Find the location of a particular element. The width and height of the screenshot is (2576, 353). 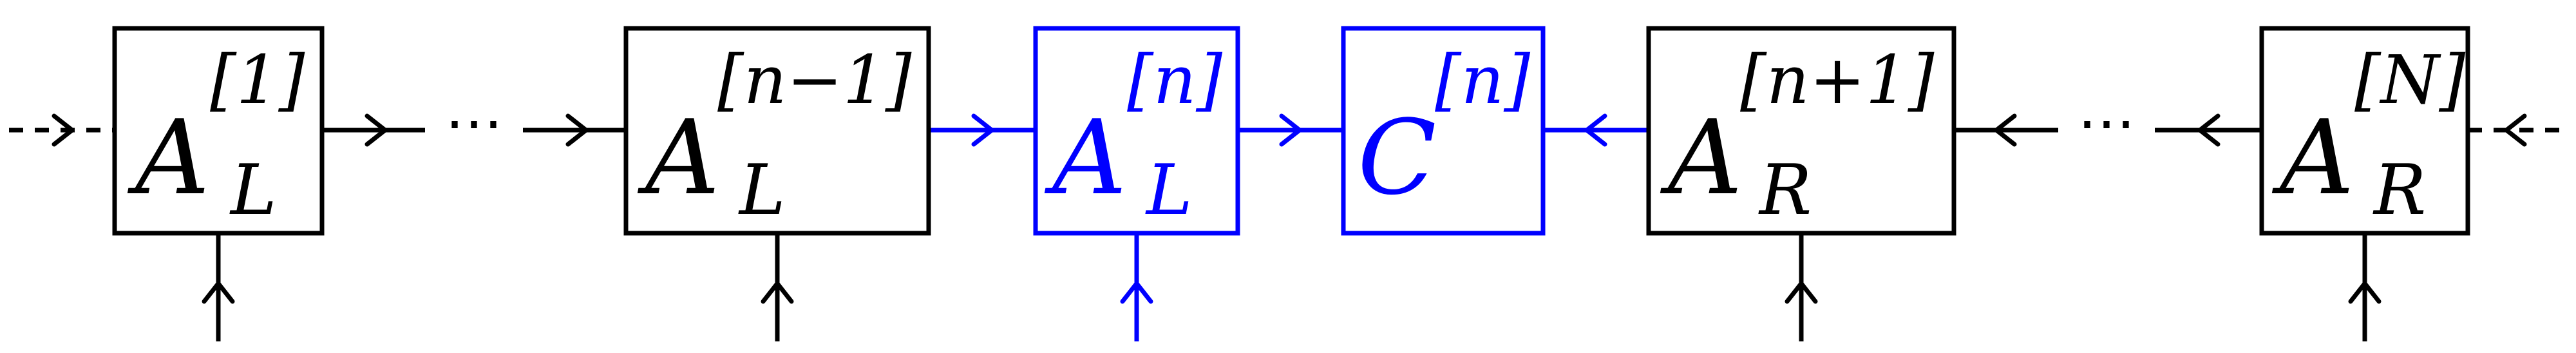

tensor-box-a-l-n-1: A [n−1] L is located at coordinates (777, 183).